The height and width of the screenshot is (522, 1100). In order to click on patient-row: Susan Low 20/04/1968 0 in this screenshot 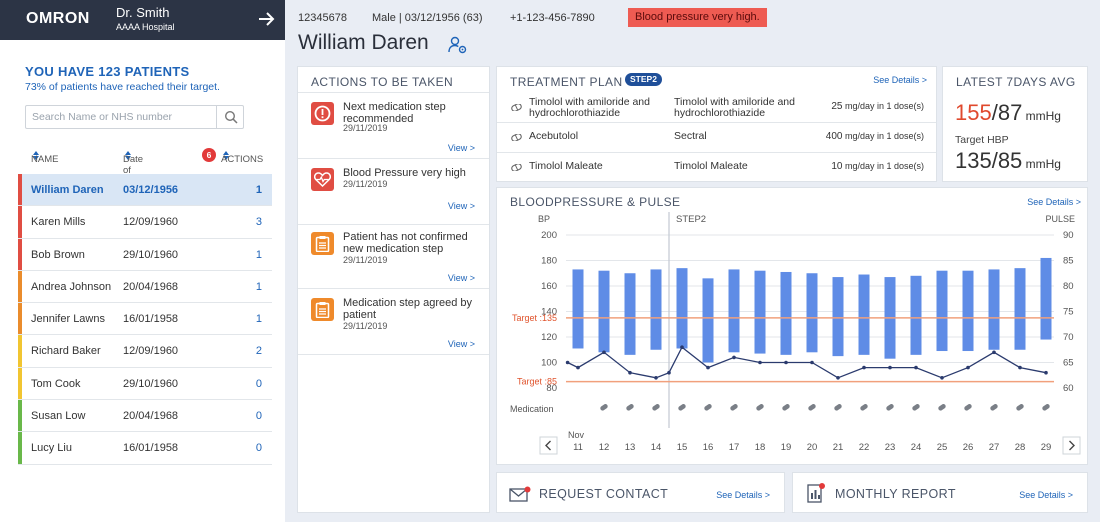, I will do `click(145, 416)`.